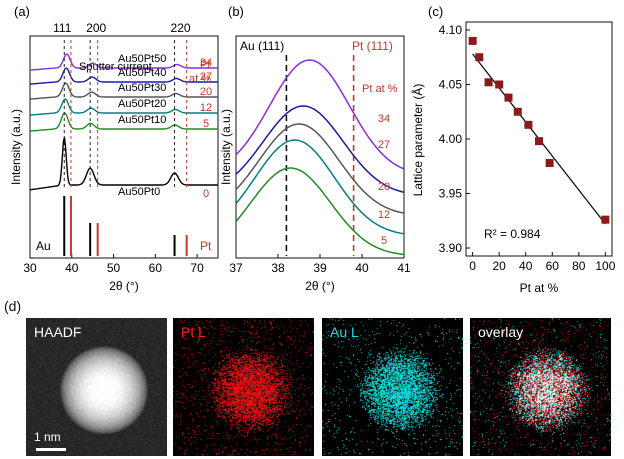 This screenshot has width=624, height=459. Describe the element at coordinates (156, 268) in the screenshot. I see `panel-a-tick-label: 60` at that location.